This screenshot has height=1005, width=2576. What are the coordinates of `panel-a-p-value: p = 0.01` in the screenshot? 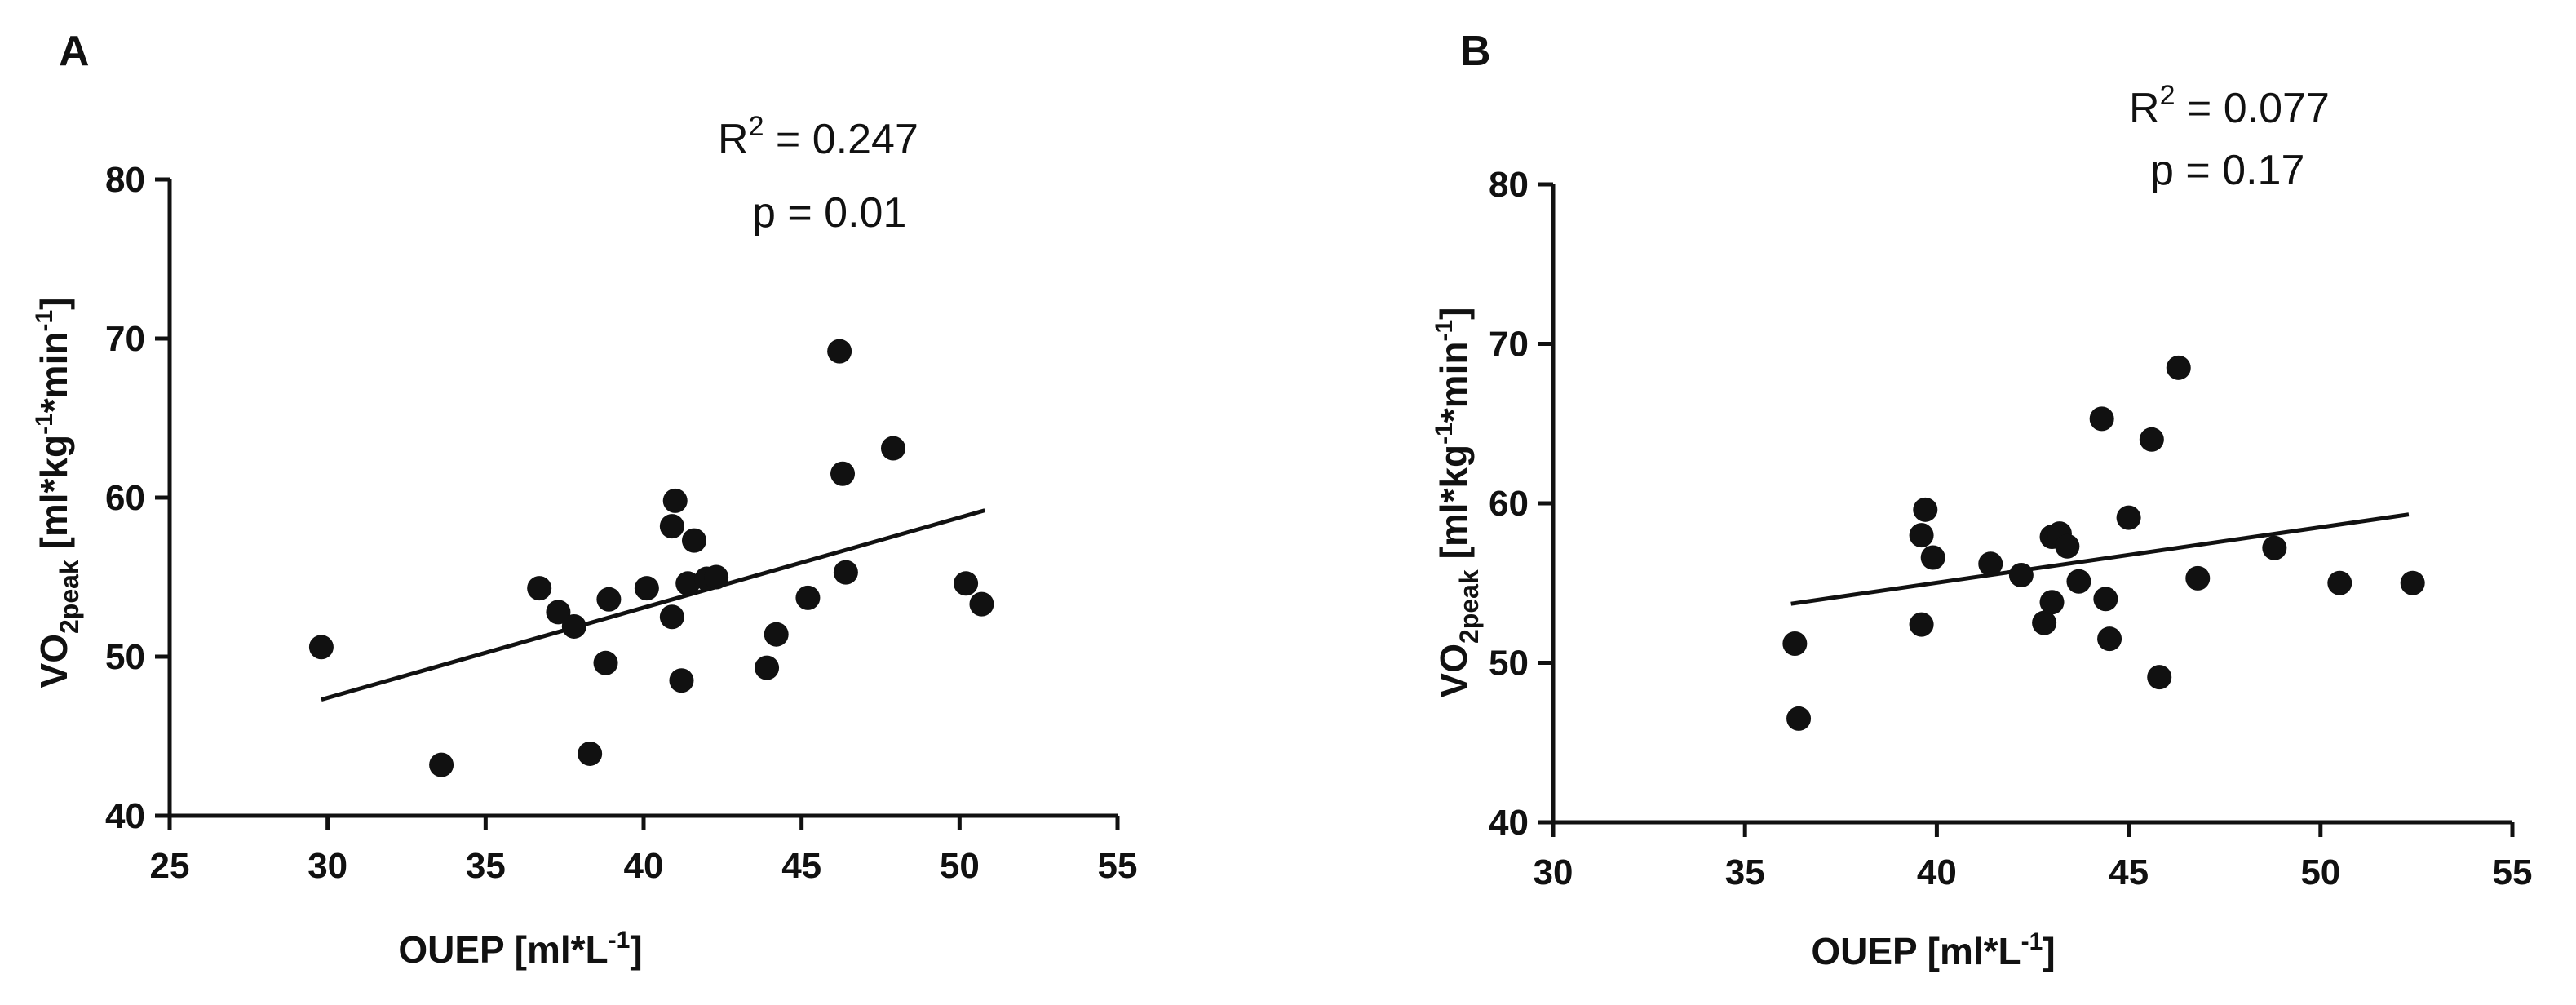 It's located at (829, 213).